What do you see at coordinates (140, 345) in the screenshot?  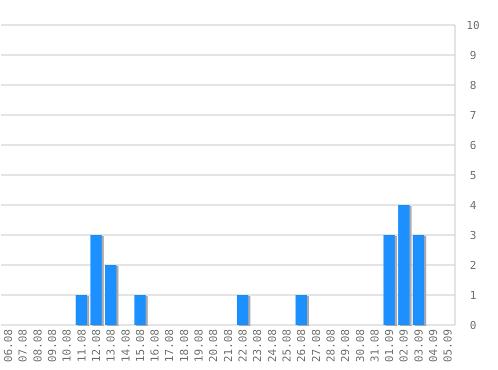 I see `x-tick-label: 15.08` at bounding box center [140, 345].